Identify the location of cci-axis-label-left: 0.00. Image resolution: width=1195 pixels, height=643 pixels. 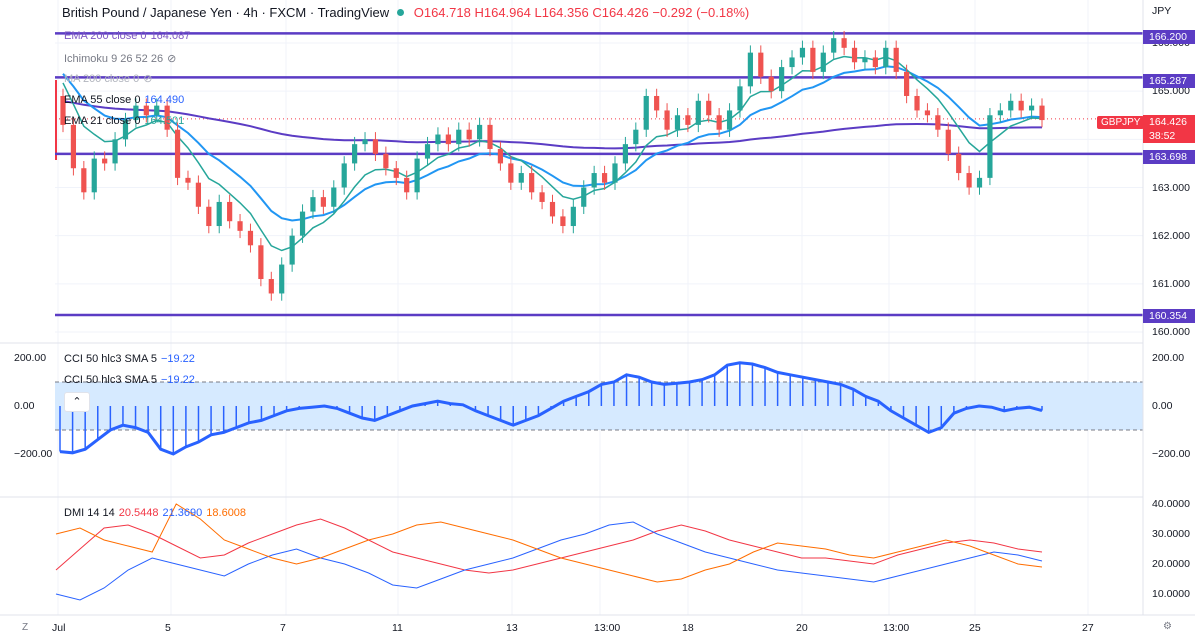
(24, 406).